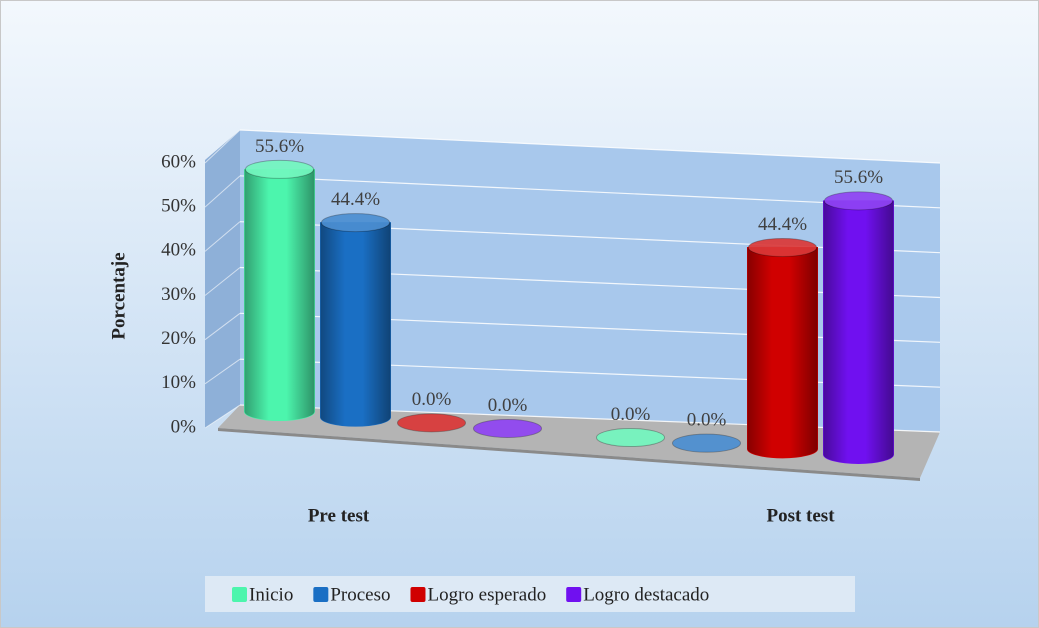  What do you see at coordinates (118, 295) in the screenshot?
I see `y-axis-label: Porcentaje` at bounding box center [118, 295].